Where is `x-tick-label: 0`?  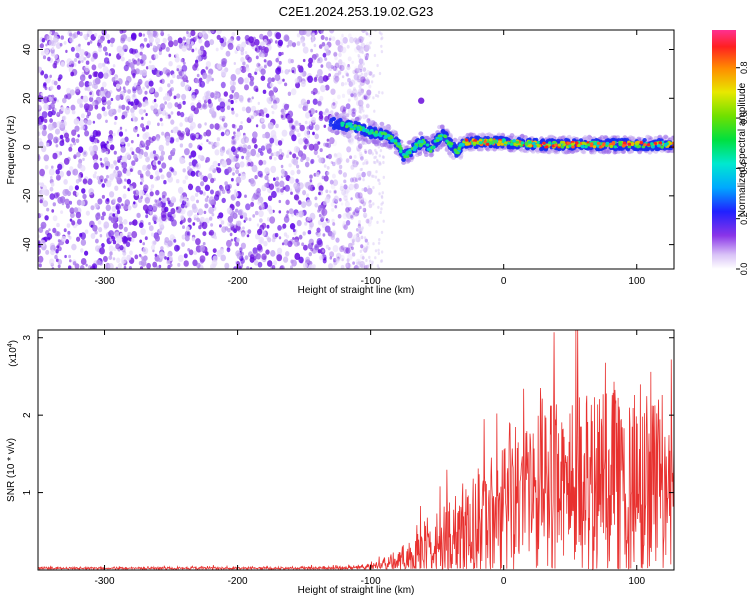
x-tick-label: 0 is located at coordinates (504, 581).